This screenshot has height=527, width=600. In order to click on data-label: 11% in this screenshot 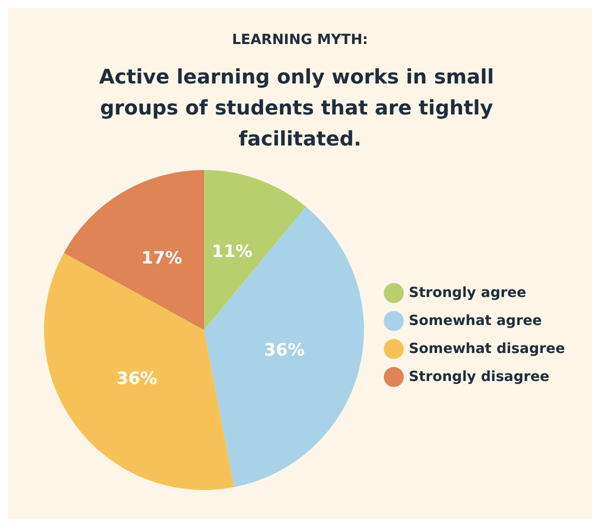, I will do `click(232, 252)`.